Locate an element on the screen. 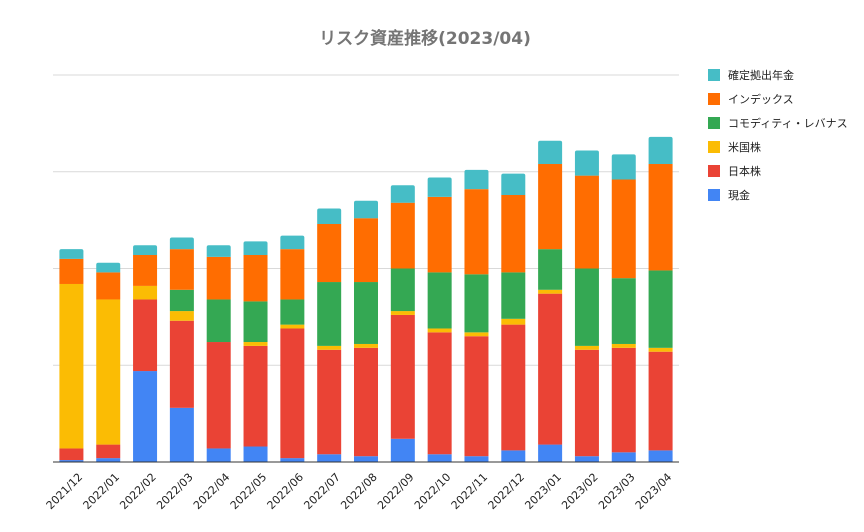  bar-segment-2022/11-2 is located at coordinates (476, 334).